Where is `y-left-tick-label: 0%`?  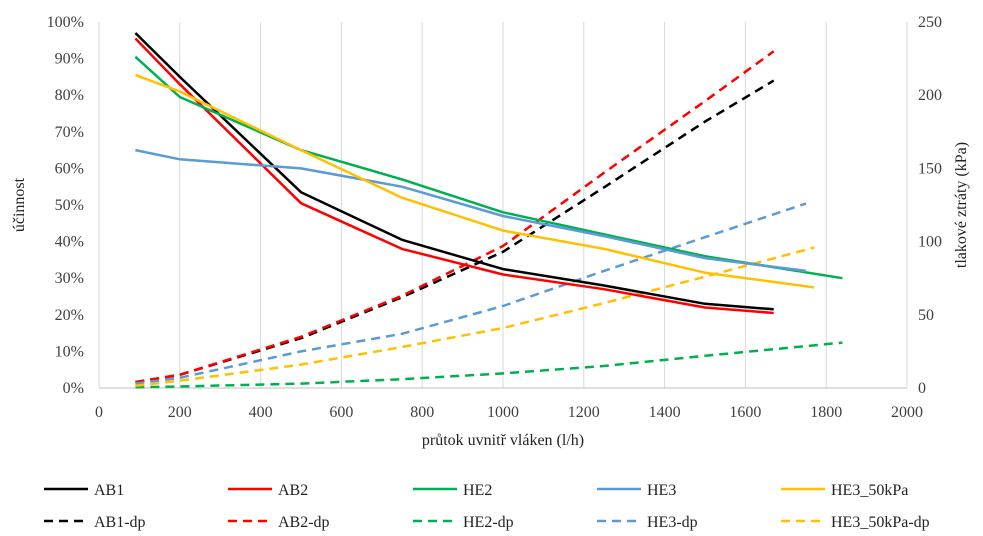 y-left-tick-label: 0% is located at coordinates (73, 388).